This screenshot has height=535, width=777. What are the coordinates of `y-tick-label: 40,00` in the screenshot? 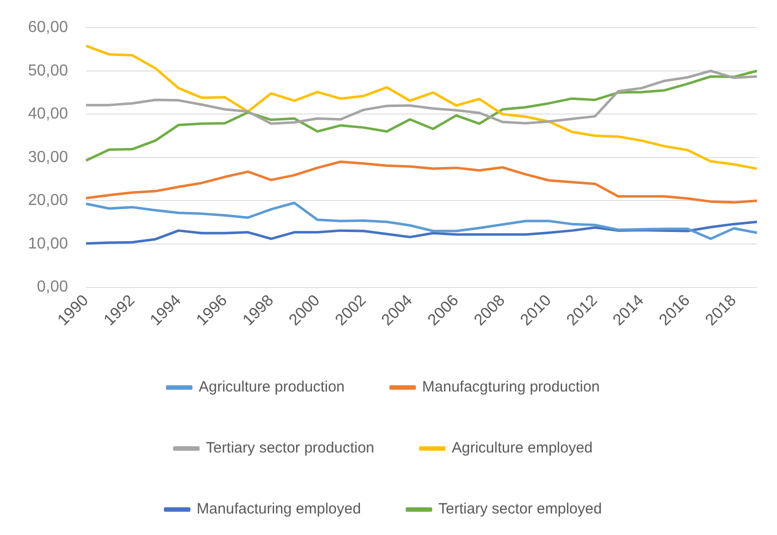 It's located at (48, 114).